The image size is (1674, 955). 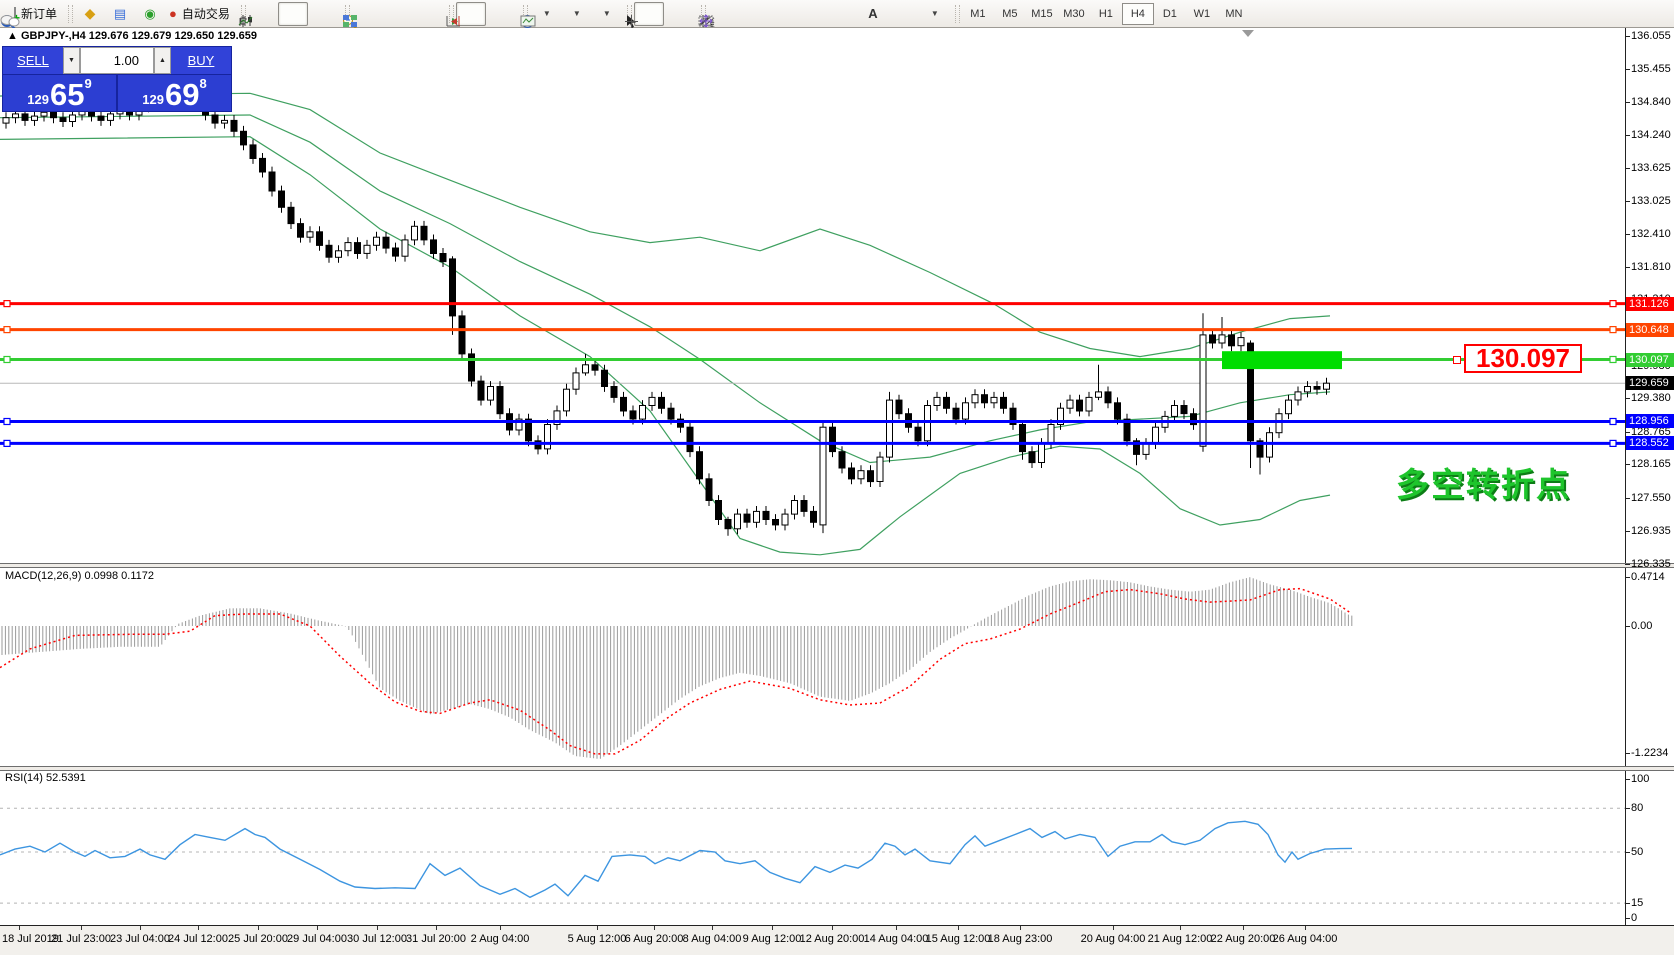 I want to click on macd-tick-mark, so click(x=1627, y=577).